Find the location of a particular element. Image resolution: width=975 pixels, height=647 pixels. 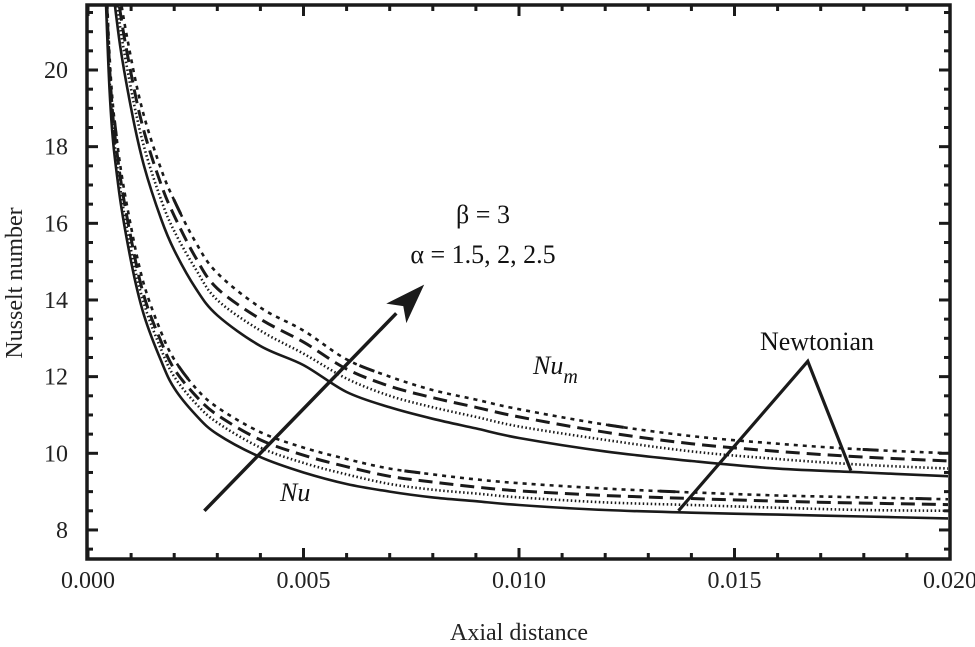

y-tick-label: 12 is located at coordinates (56, 378).